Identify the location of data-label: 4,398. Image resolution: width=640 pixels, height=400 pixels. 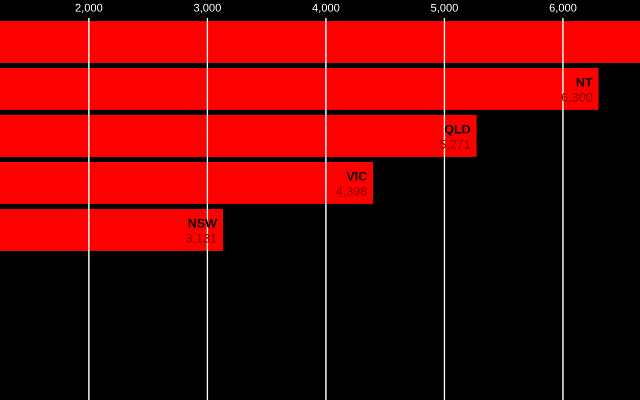
(351, 192).